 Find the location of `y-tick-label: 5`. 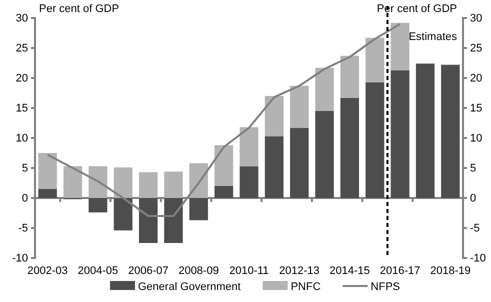

y-tick-label: 5 is located at coordinates (25, 168).